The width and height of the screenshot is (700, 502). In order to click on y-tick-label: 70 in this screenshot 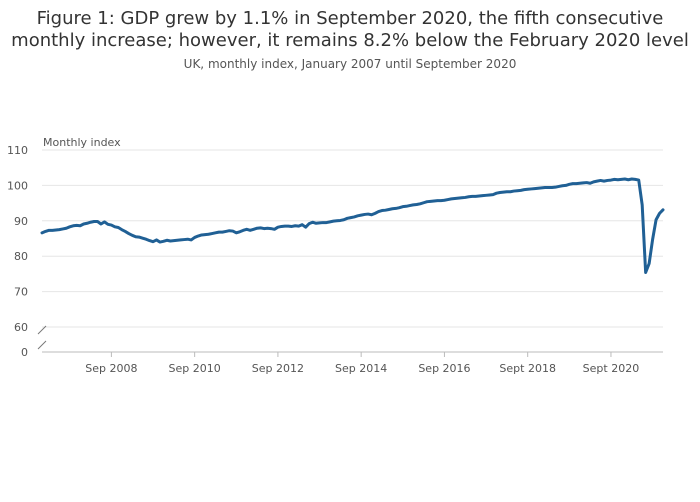, I will do `click(21, 292)`.